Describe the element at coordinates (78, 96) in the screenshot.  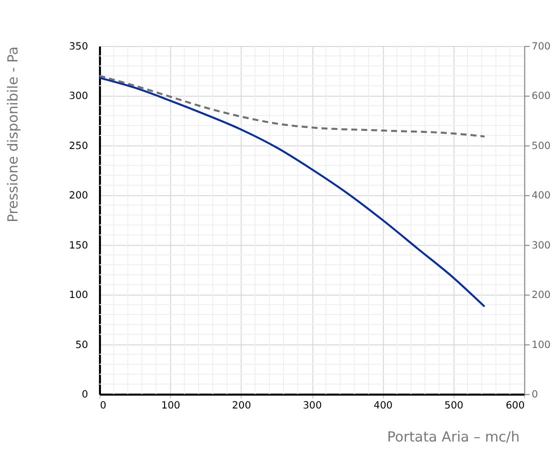
I see `y-tick-label: 300` at that location.